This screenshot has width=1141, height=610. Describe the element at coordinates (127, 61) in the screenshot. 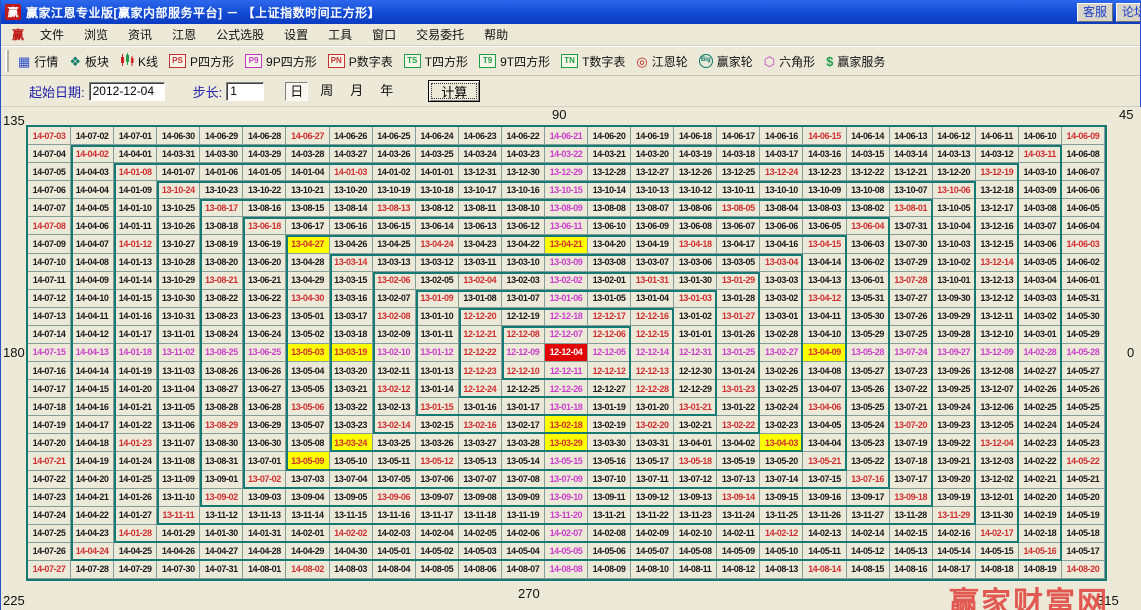

I see `kline-icon` at that location.